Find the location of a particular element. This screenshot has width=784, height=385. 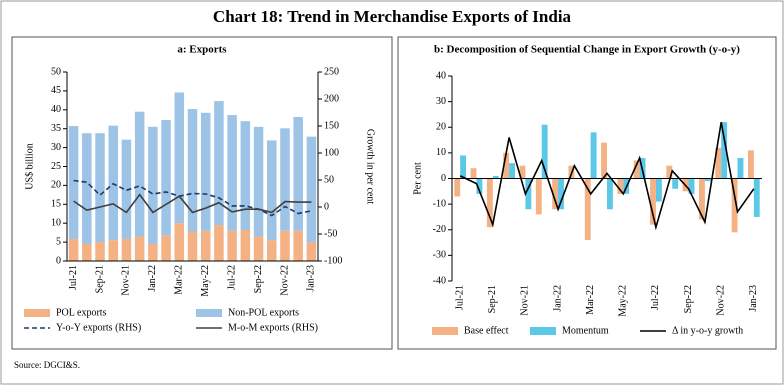

y-tick-label: -10 is located at coordinates (439, 203).